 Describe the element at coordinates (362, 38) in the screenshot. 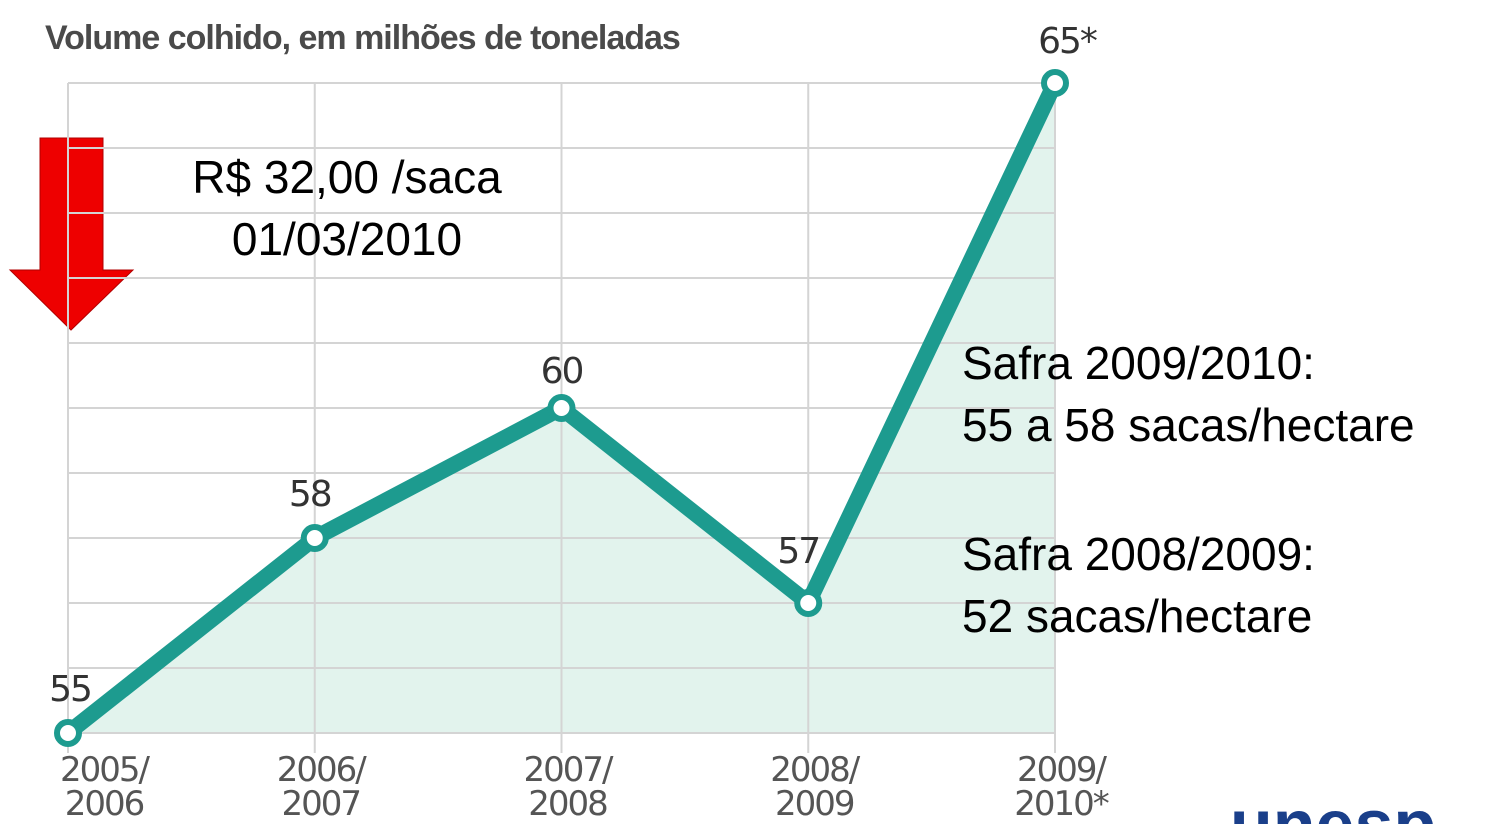

I see `chart-title: Volume colhido, em milhões de toneladas` at that location.